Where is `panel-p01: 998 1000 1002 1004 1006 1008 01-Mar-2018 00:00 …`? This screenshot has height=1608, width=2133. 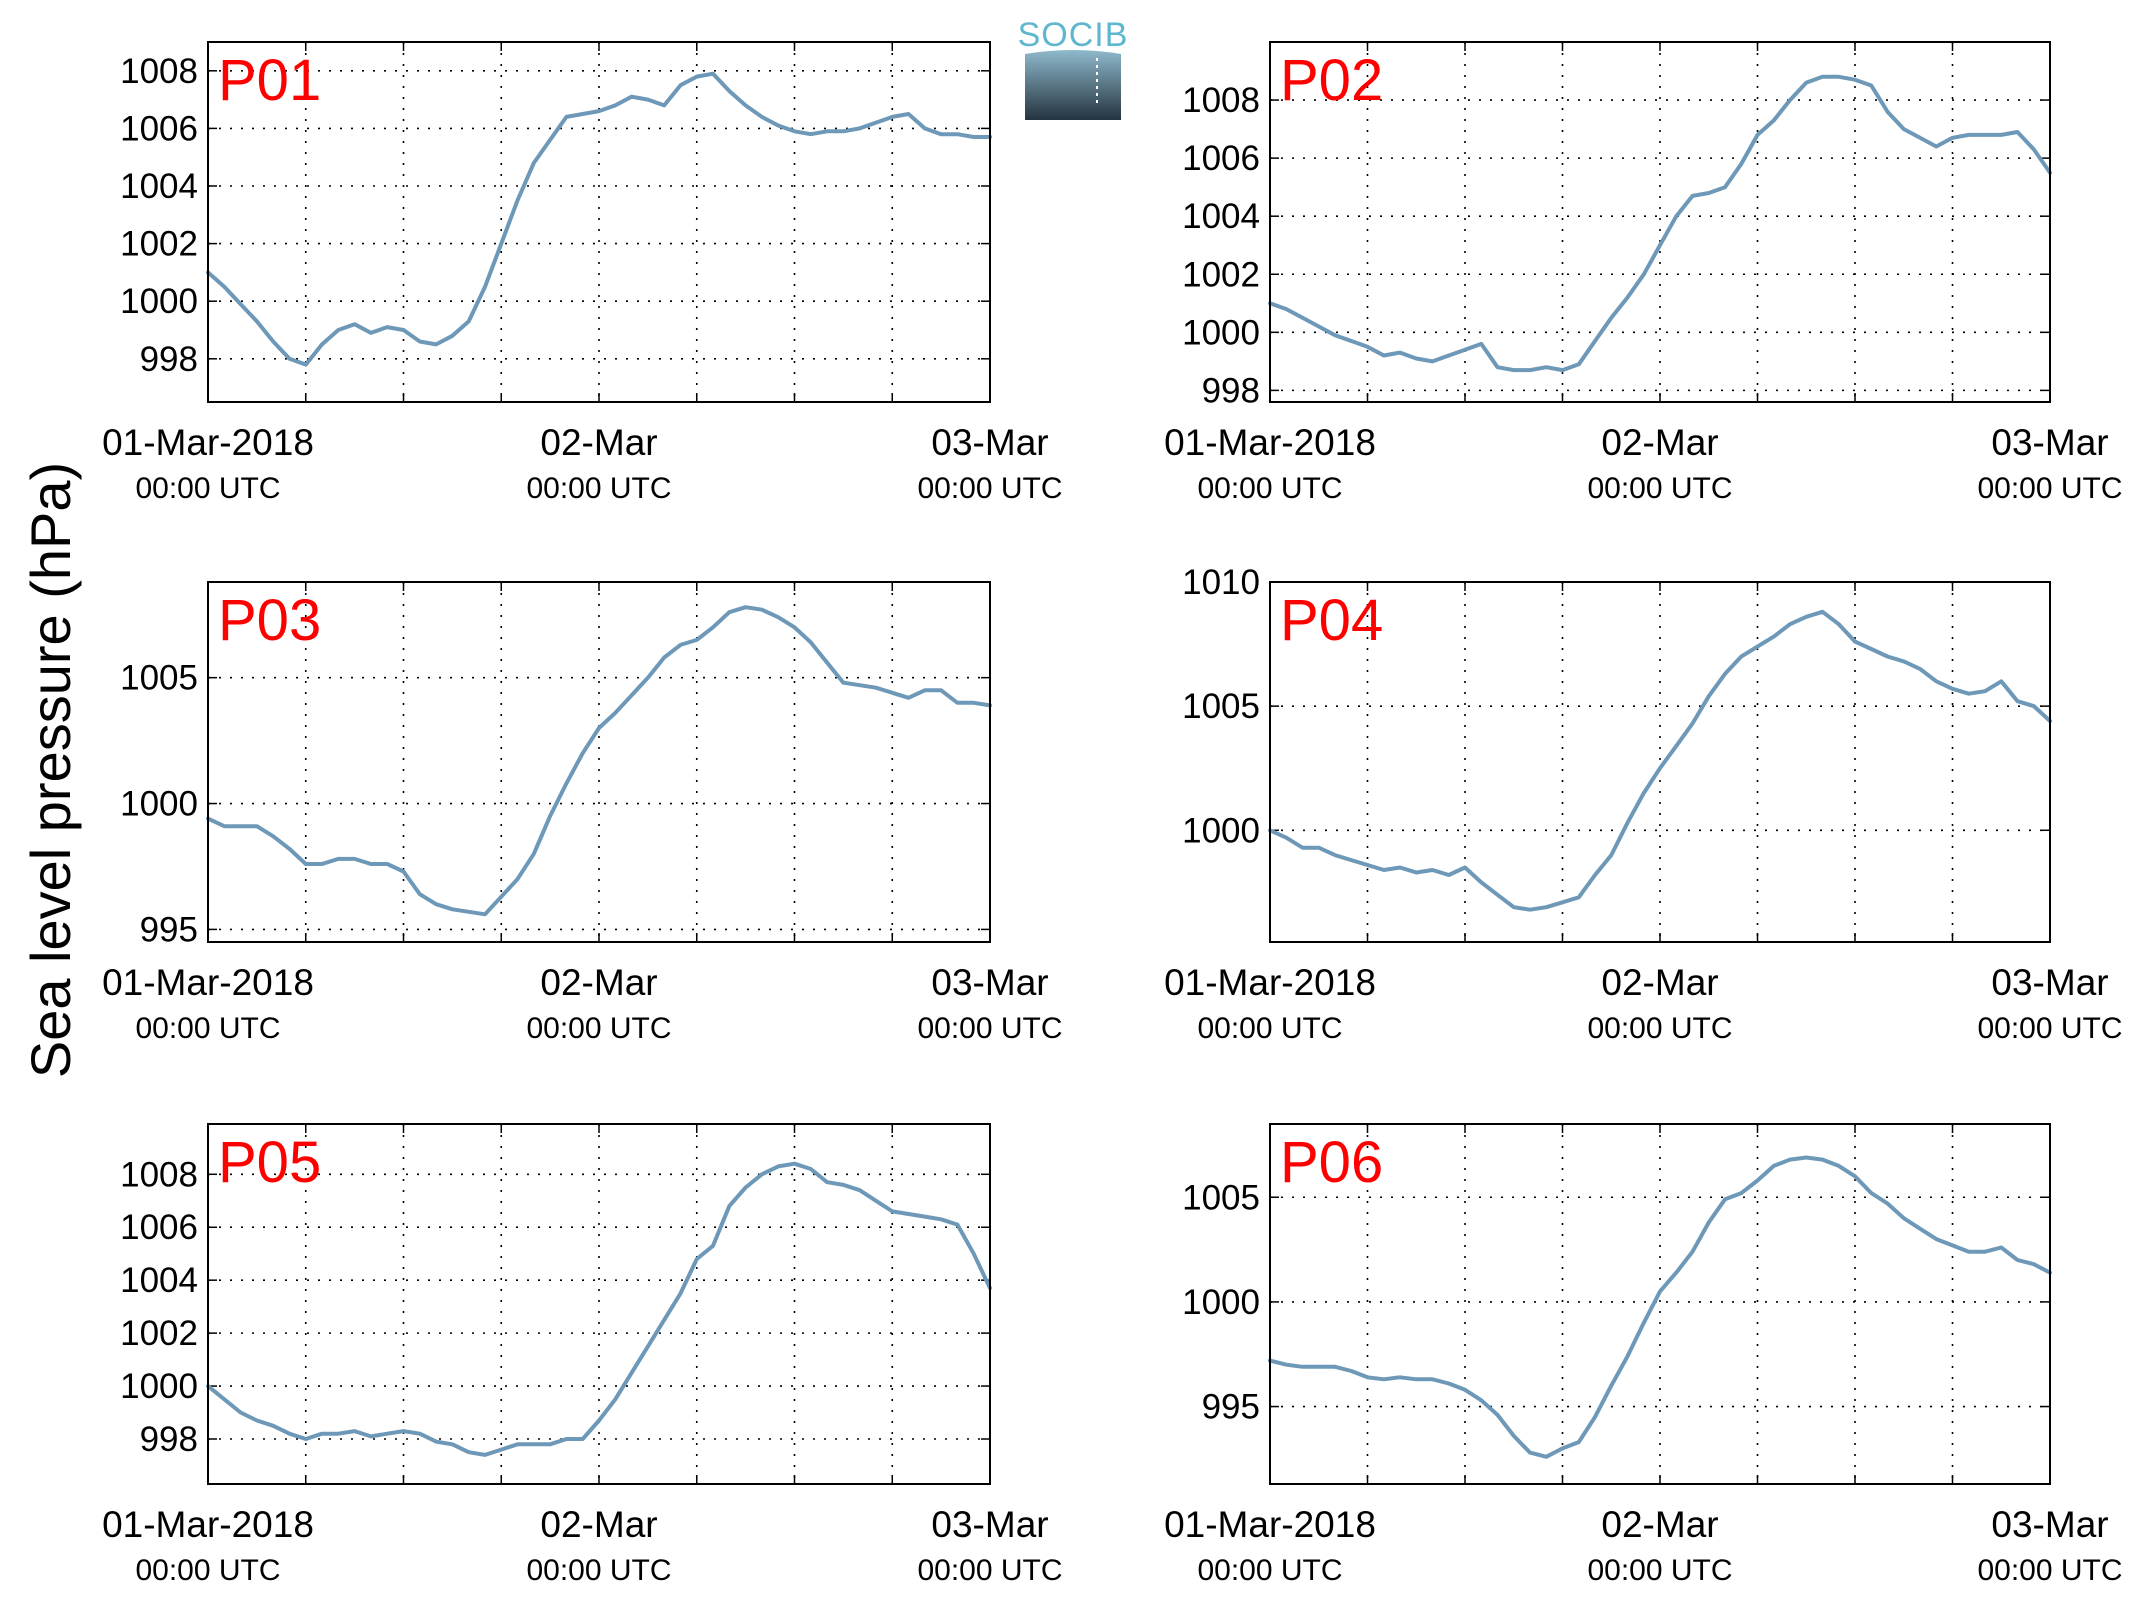
panel-p01: 998 1000 1002 1004 1006 1008 01-Mar-2018 00:00 … is located at coordinates (582, 273).